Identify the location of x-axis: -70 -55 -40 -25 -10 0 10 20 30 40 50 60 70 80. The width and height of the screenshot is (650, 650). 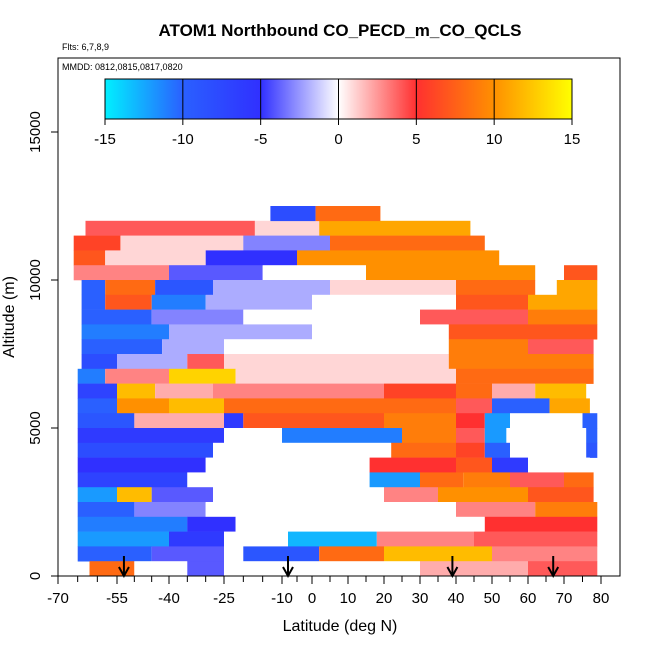
(333, 591).